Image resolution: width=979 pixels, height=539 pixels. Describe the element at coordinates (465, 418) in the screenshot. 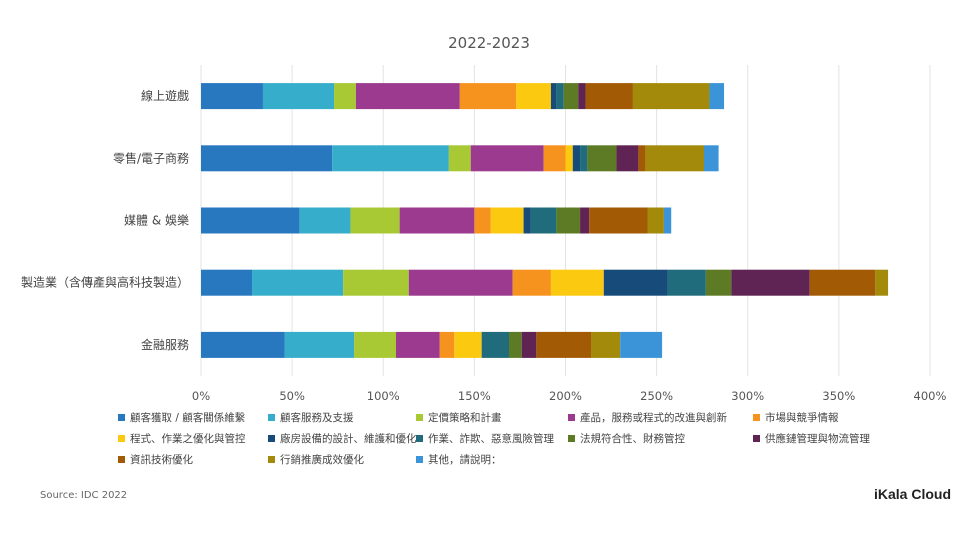

I see `legend-label: 定價策略和計畫` at that location.